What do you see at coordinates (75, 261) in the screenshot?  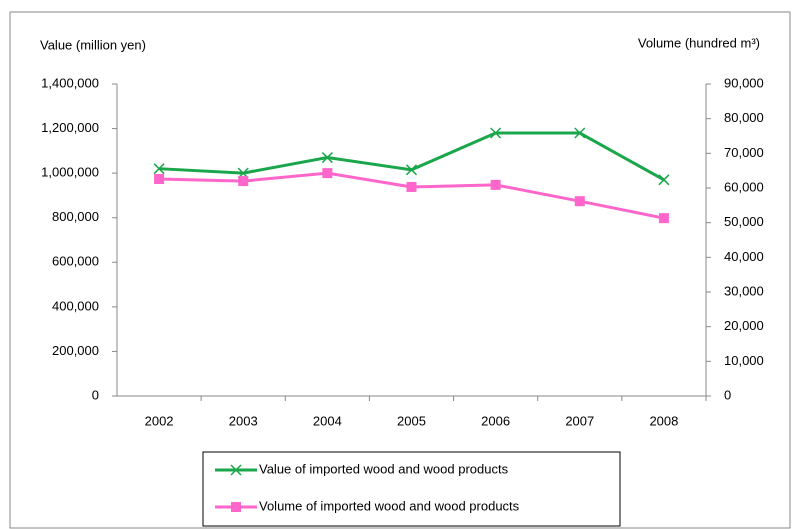 I see `y-tick-label: 600,000` at bounding box center [75, 261].